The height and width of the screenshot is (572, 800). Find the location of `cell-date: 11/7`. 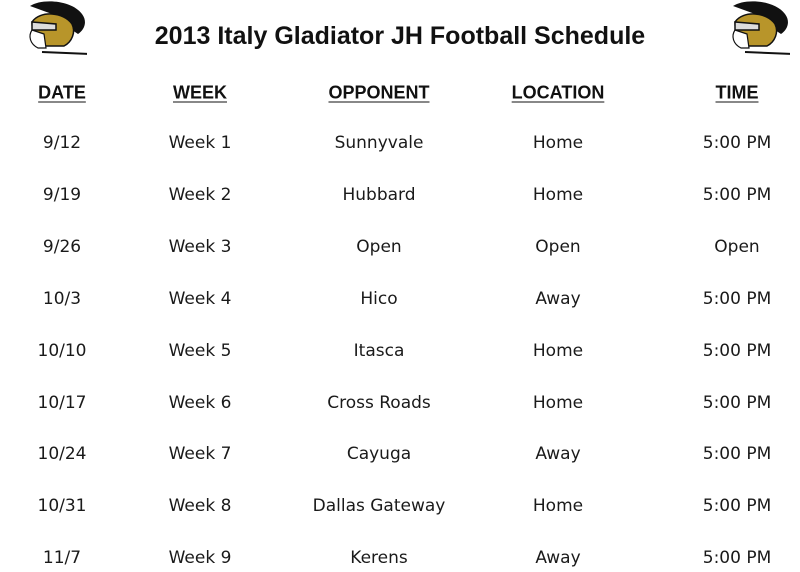

cell-date: 11/7 is located at coordinates (62, 558).